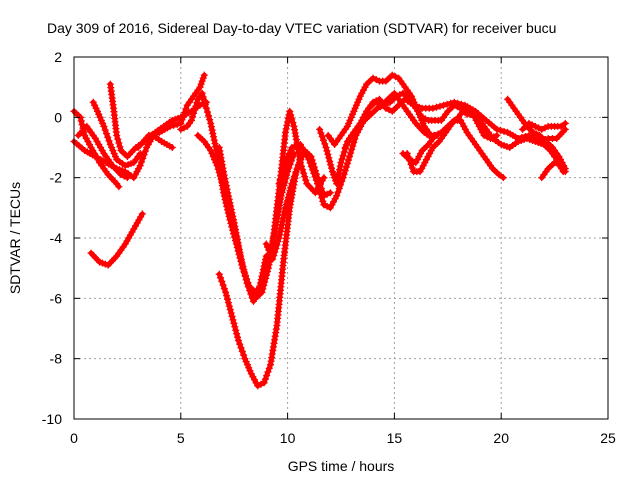 The height and width of the screenshot is (480, 640). Describe the element at coordinates (181, 438) in the screenshot. I see `x-tick-label: 5` at that location.